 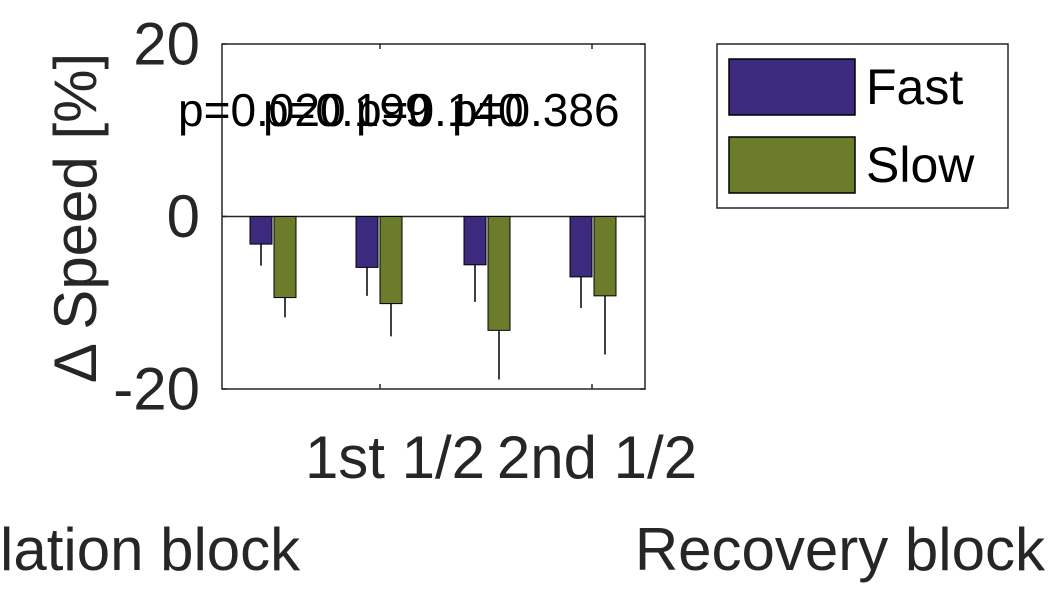 What do you see at coordinates (597, 457) in the screenshot?
I see `x-tick-label-2nd-half: 2nd 1/2` at bounding box center [597, 457].